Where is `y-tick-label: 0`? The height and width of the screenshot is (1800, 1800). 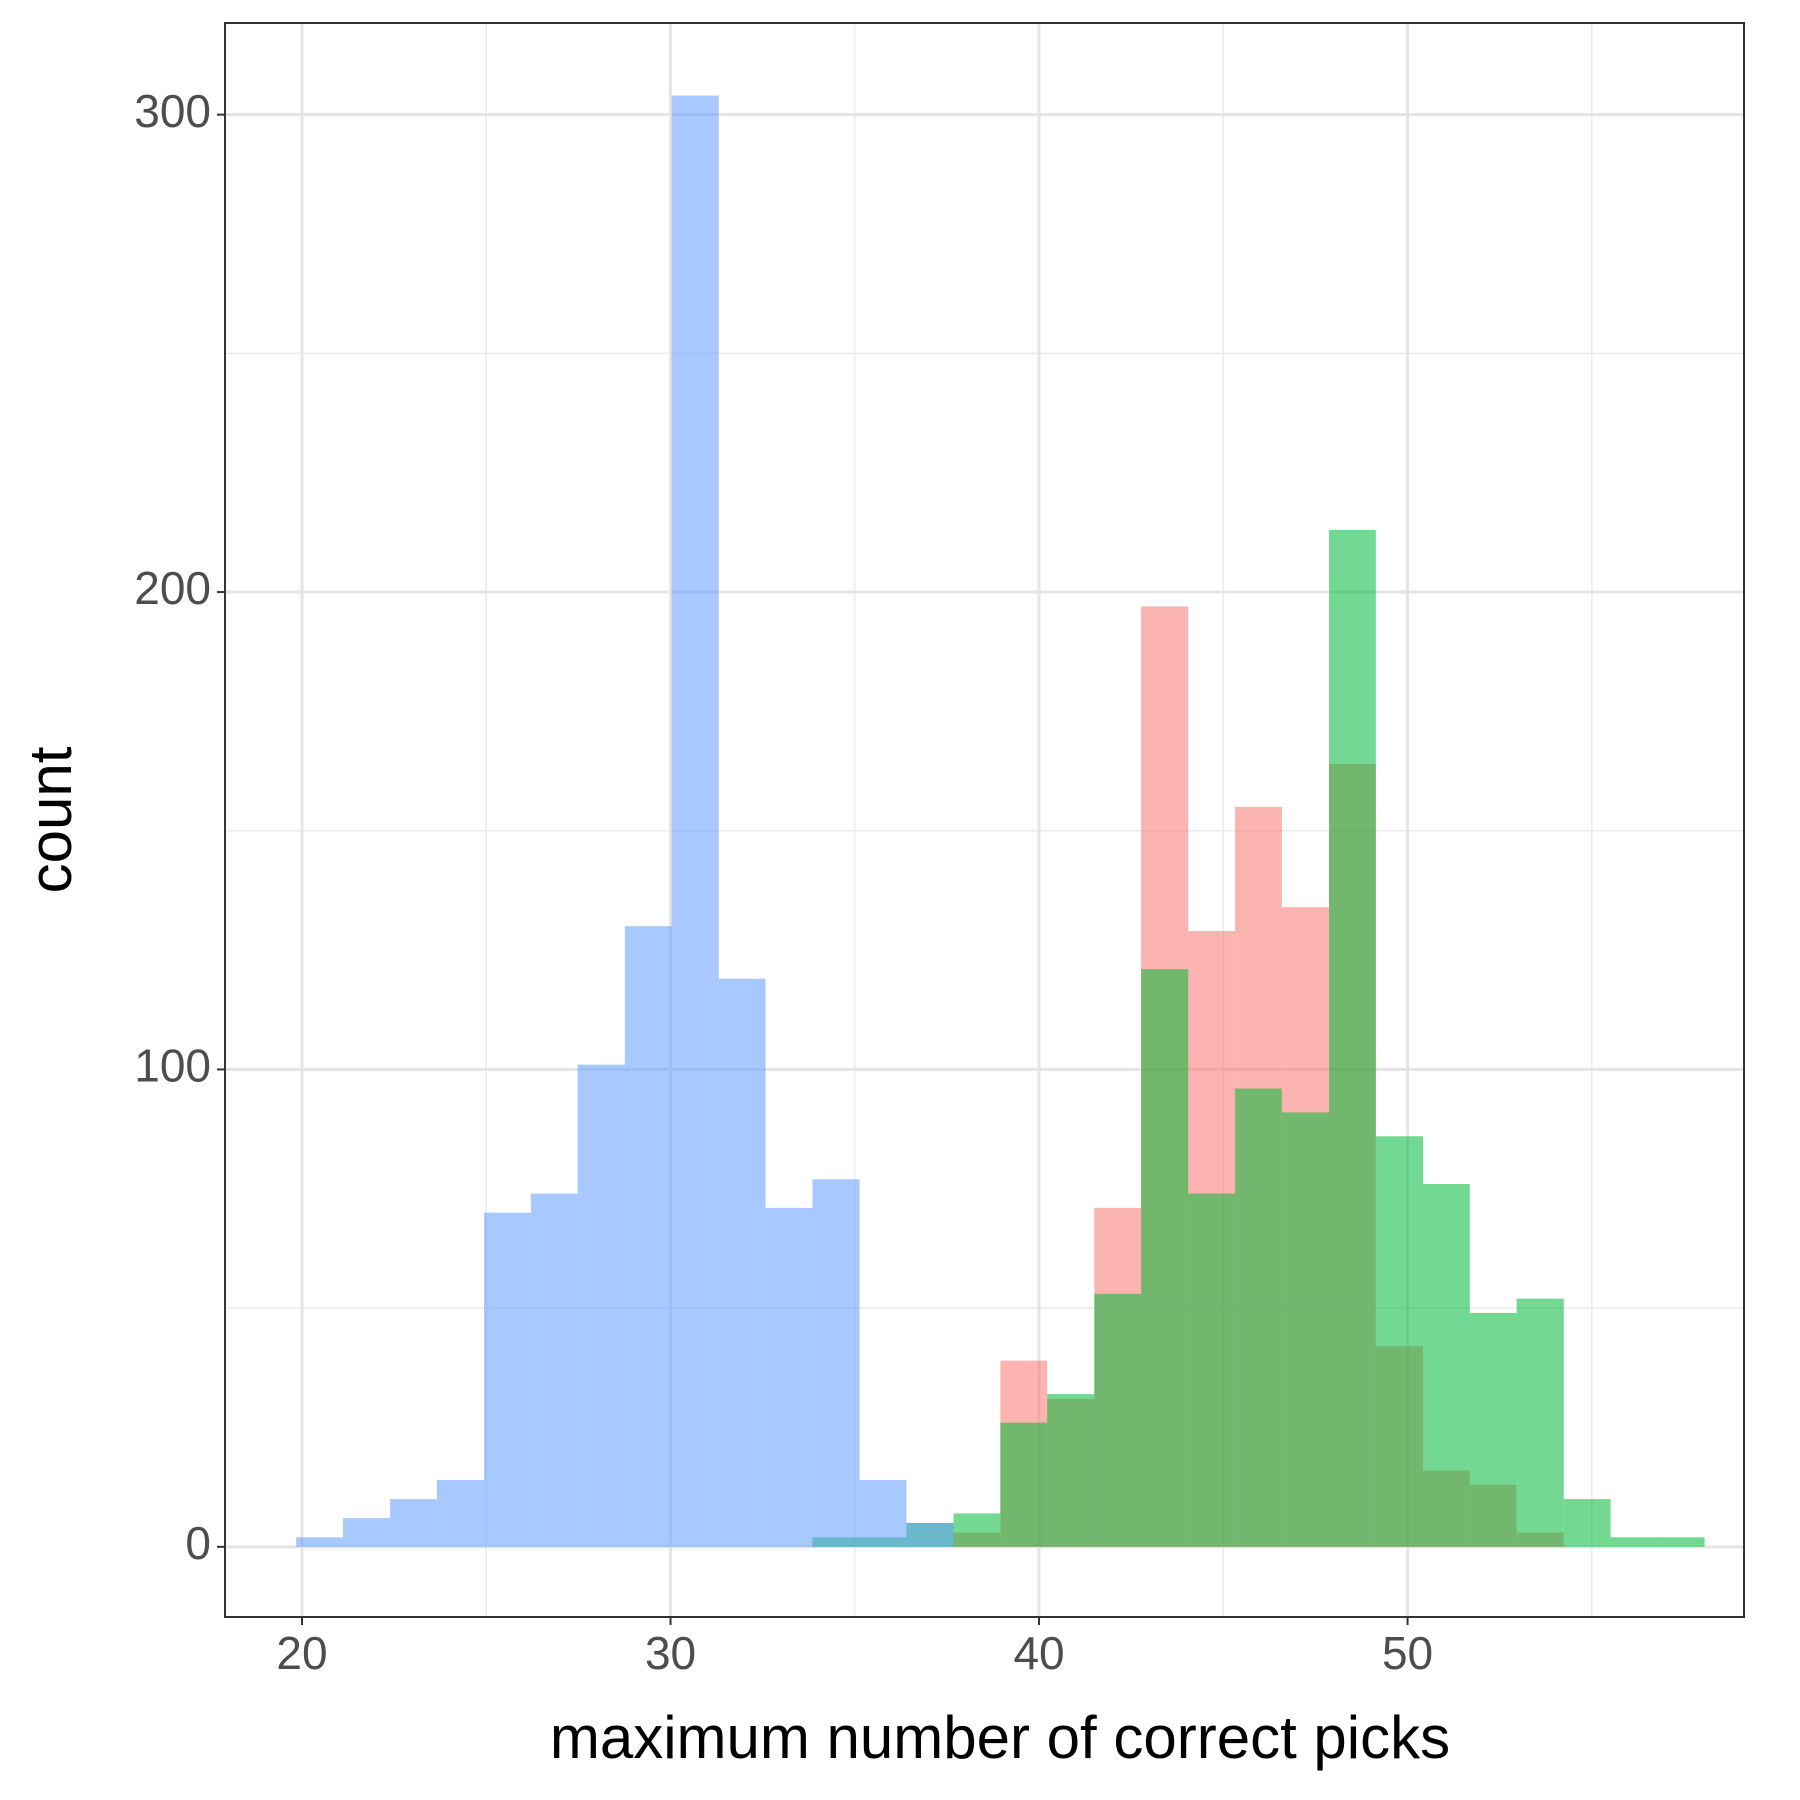 y-tick-label: 0 is located at coordinates (198, 1543).